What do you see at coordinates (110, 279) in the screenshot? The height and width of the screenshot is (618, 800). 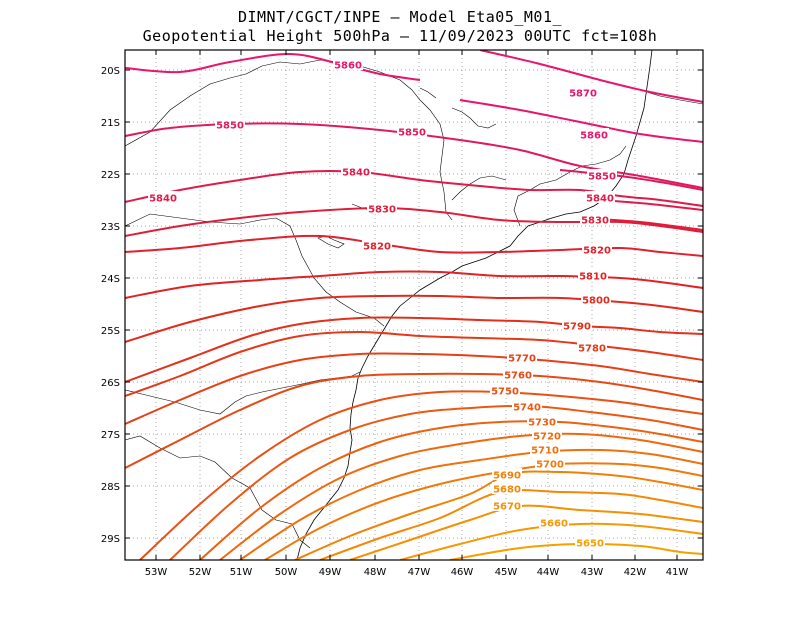 I see `y-tick-label: 24S` at bounding box center [110, 279].